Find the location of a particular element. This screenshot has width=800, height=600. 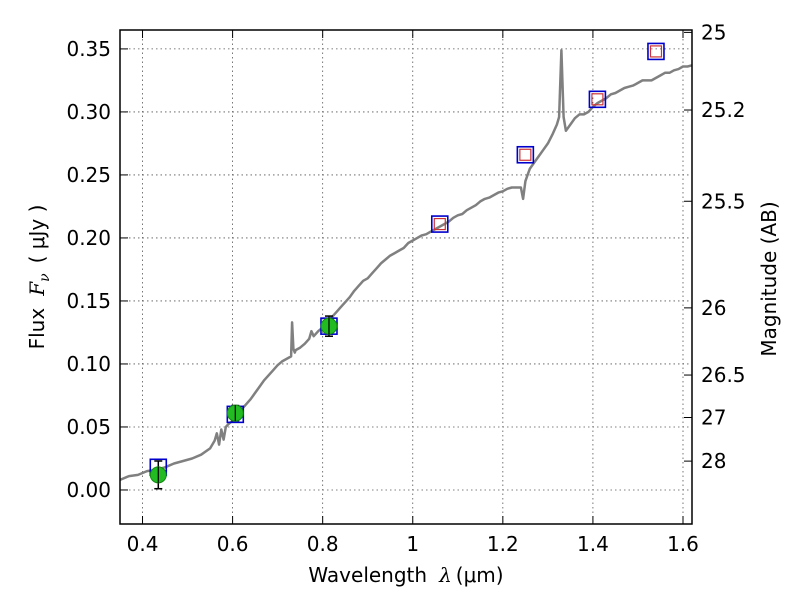

right-axis-title: Magnitude (AB) is located at coordinates (769, 278).